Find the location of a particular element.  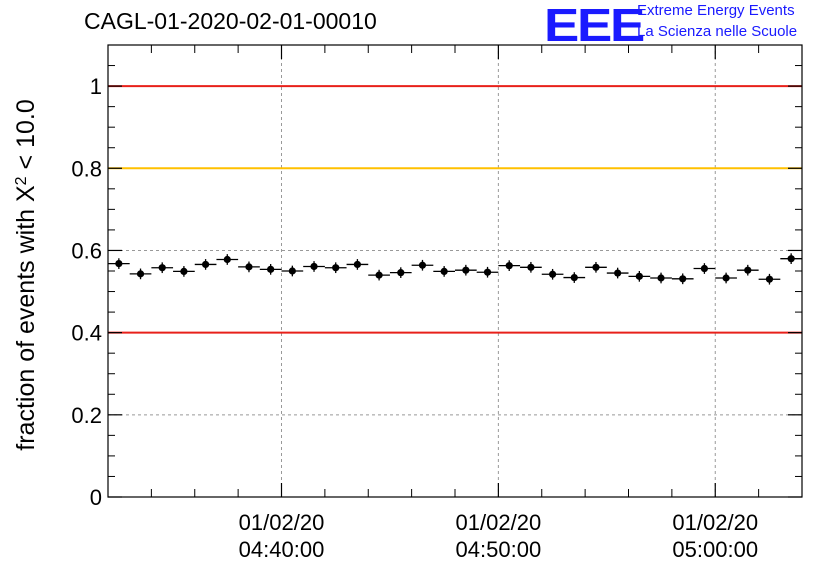

y-tick-label: 0 is located at coordinates (96, 497).